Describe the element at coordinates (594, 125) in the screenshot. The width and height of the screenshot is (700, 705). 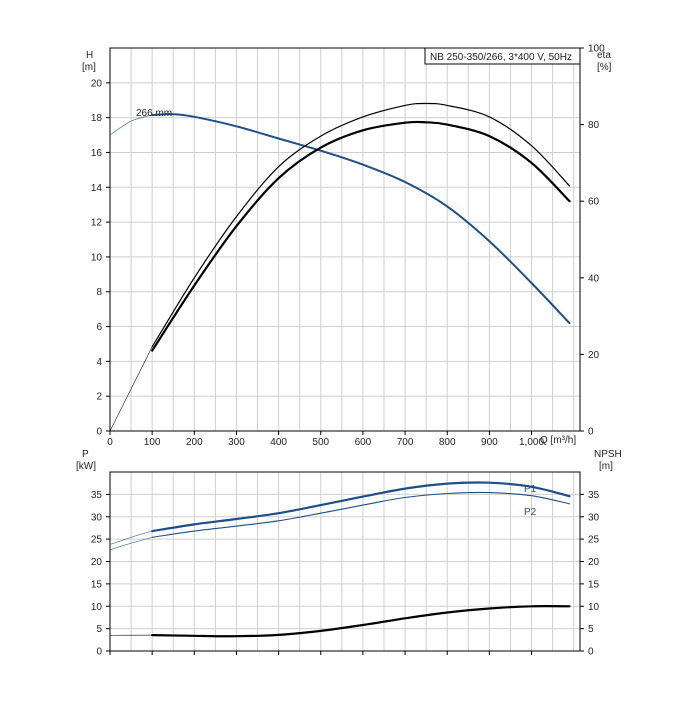
I see `top-right-tick-label: 80` at that location.